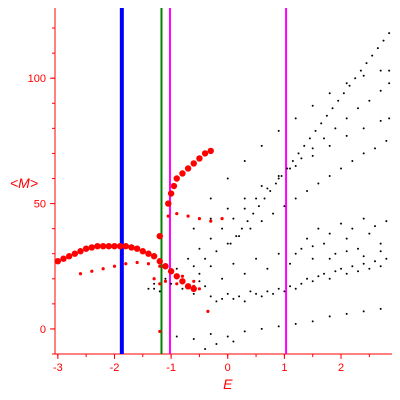  I want to click on y-tick-label: 0, so click(43, 330).